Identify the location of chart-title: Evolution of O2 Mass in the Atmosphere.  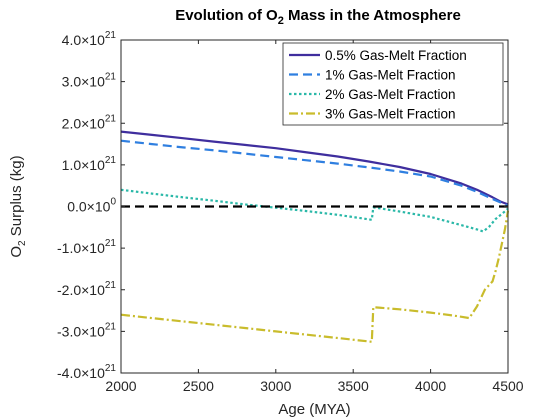
(318, 17).